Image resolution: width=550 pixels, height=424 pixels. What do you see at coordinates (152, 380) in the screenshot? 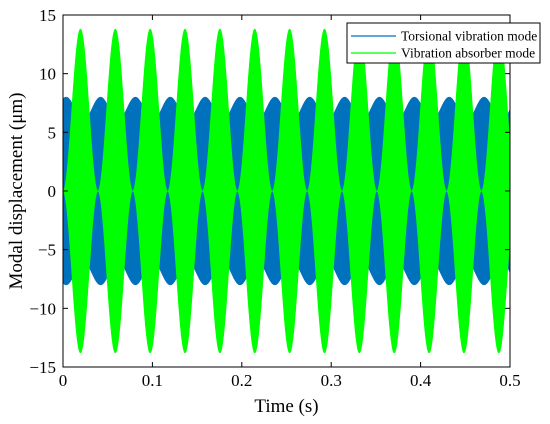
I see `x-tick-label: 0.1` at bounding box center [152, 380].